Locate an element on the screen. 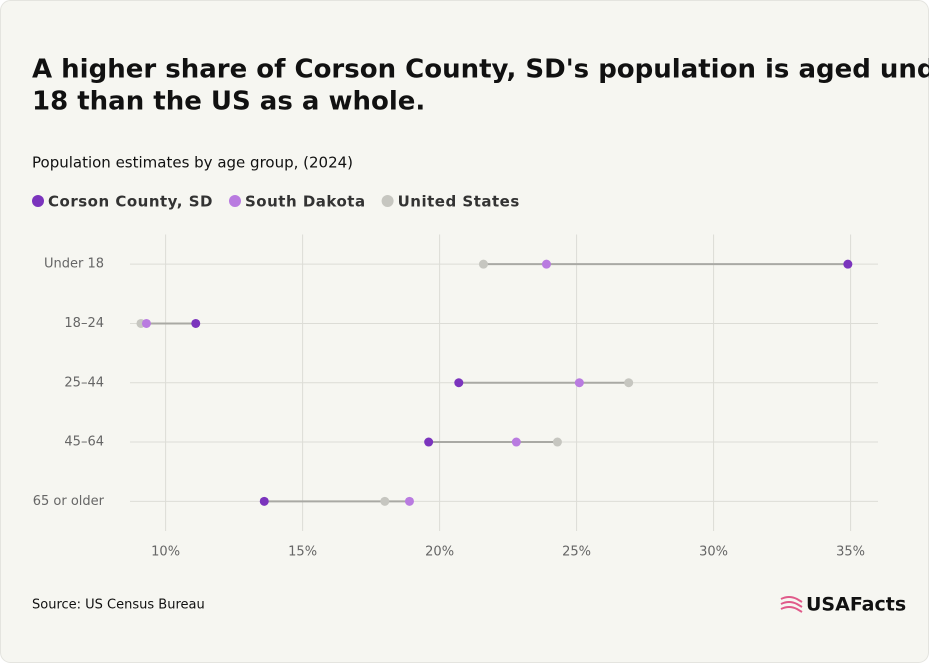 The image size is (929, 667). legend-label: United States is located at coordinates (459, 202).